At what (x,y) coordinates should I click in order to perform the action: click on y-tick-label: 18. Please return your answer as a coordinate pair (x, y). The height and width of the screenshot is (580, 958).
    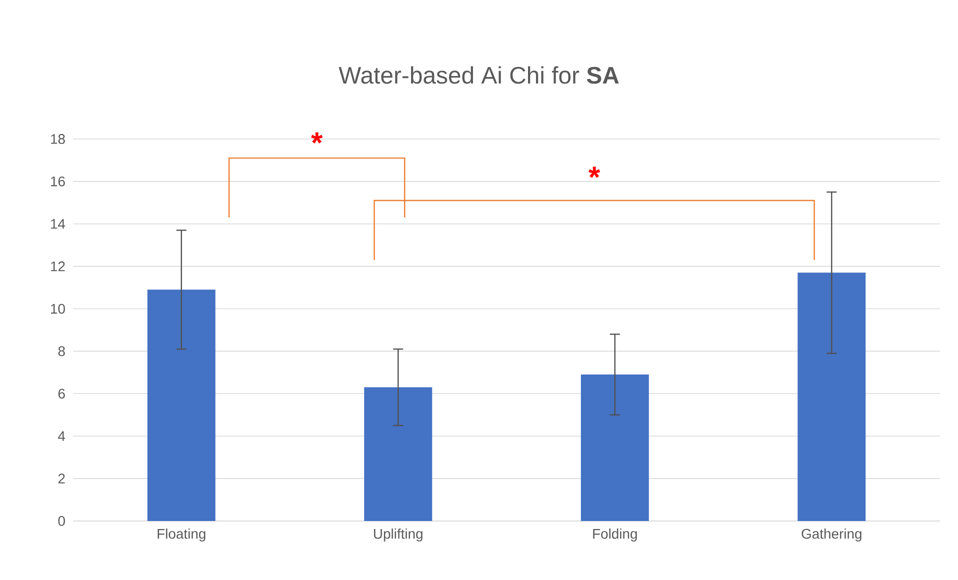
    Looking at the image, I should click on (58, 139).